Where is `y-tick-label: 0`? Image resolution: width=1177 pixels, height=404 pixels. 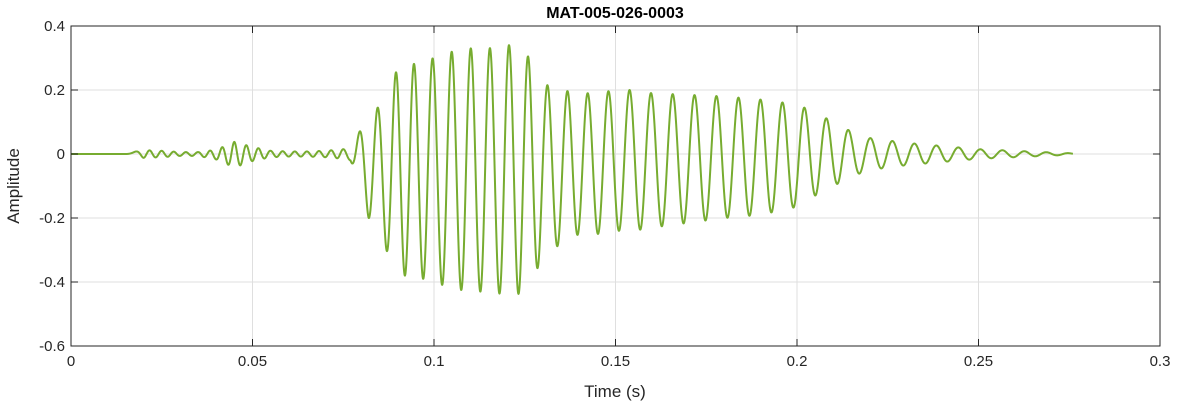 y-tick-label: 0 is located at coordinates (61, 154).